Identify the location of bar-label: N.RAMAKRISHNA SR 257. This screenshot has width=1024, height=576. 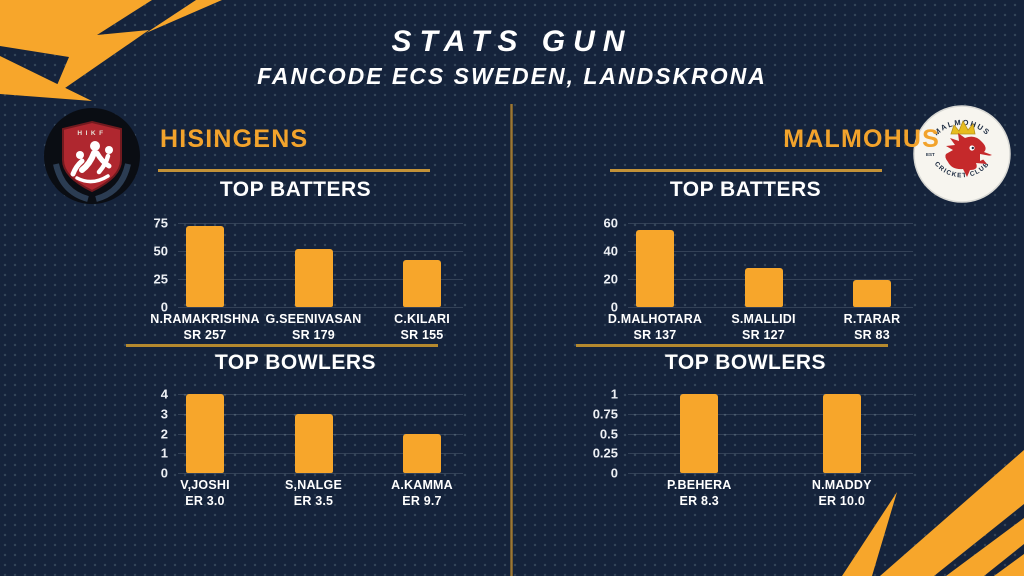
(205, 327).